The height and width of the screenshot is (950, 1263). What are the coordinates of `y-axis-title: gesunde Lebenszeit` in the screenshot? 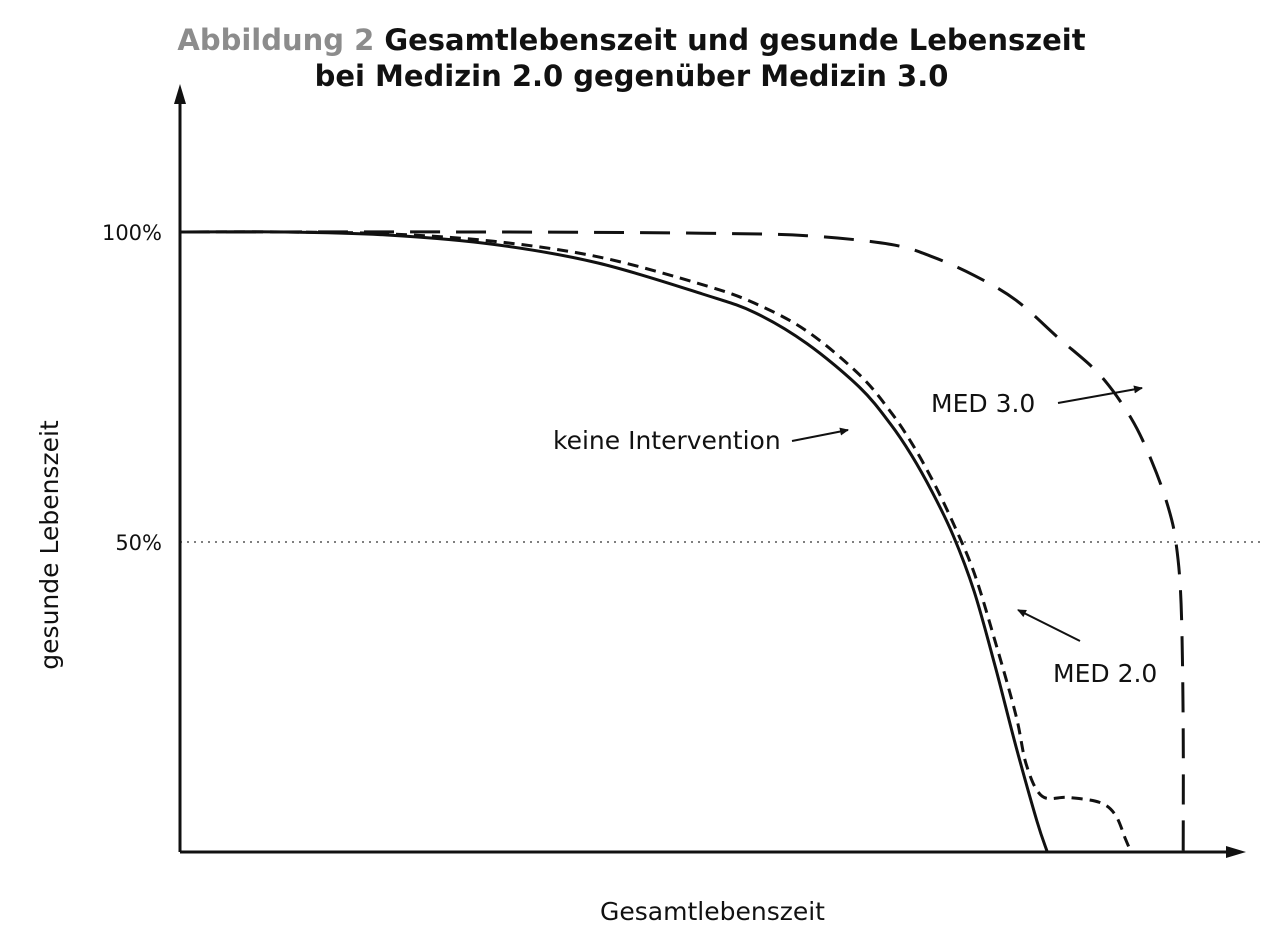 It's located at (49, 545).